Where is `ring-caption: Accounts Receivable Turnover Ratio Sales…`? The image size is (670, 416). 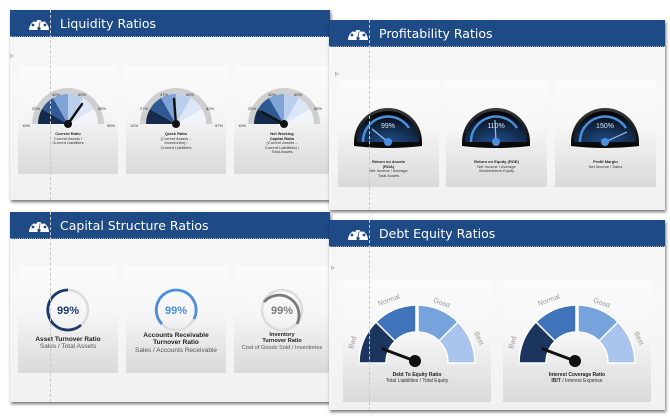 ring-caption: Accounts Receivable Turnover Ratio Sales… is located at coordinates (176, 343).